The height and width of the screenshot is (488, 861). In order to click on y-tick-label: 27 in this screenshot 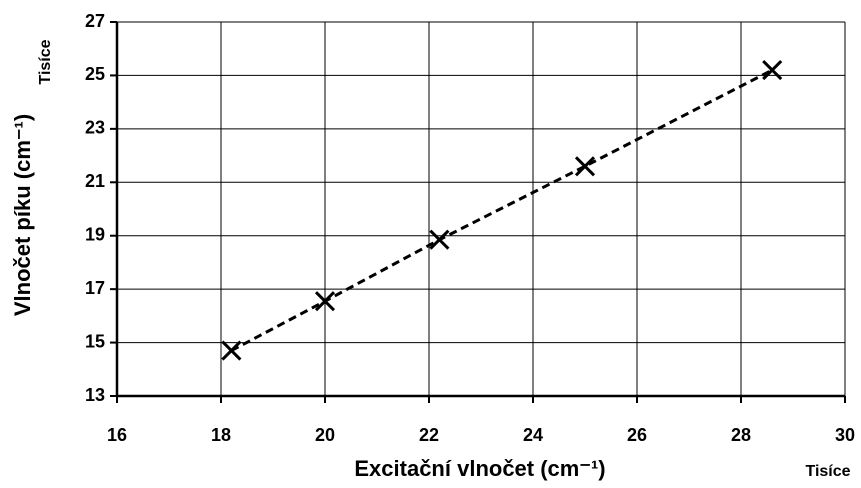, I will do `click(95, 21)`.